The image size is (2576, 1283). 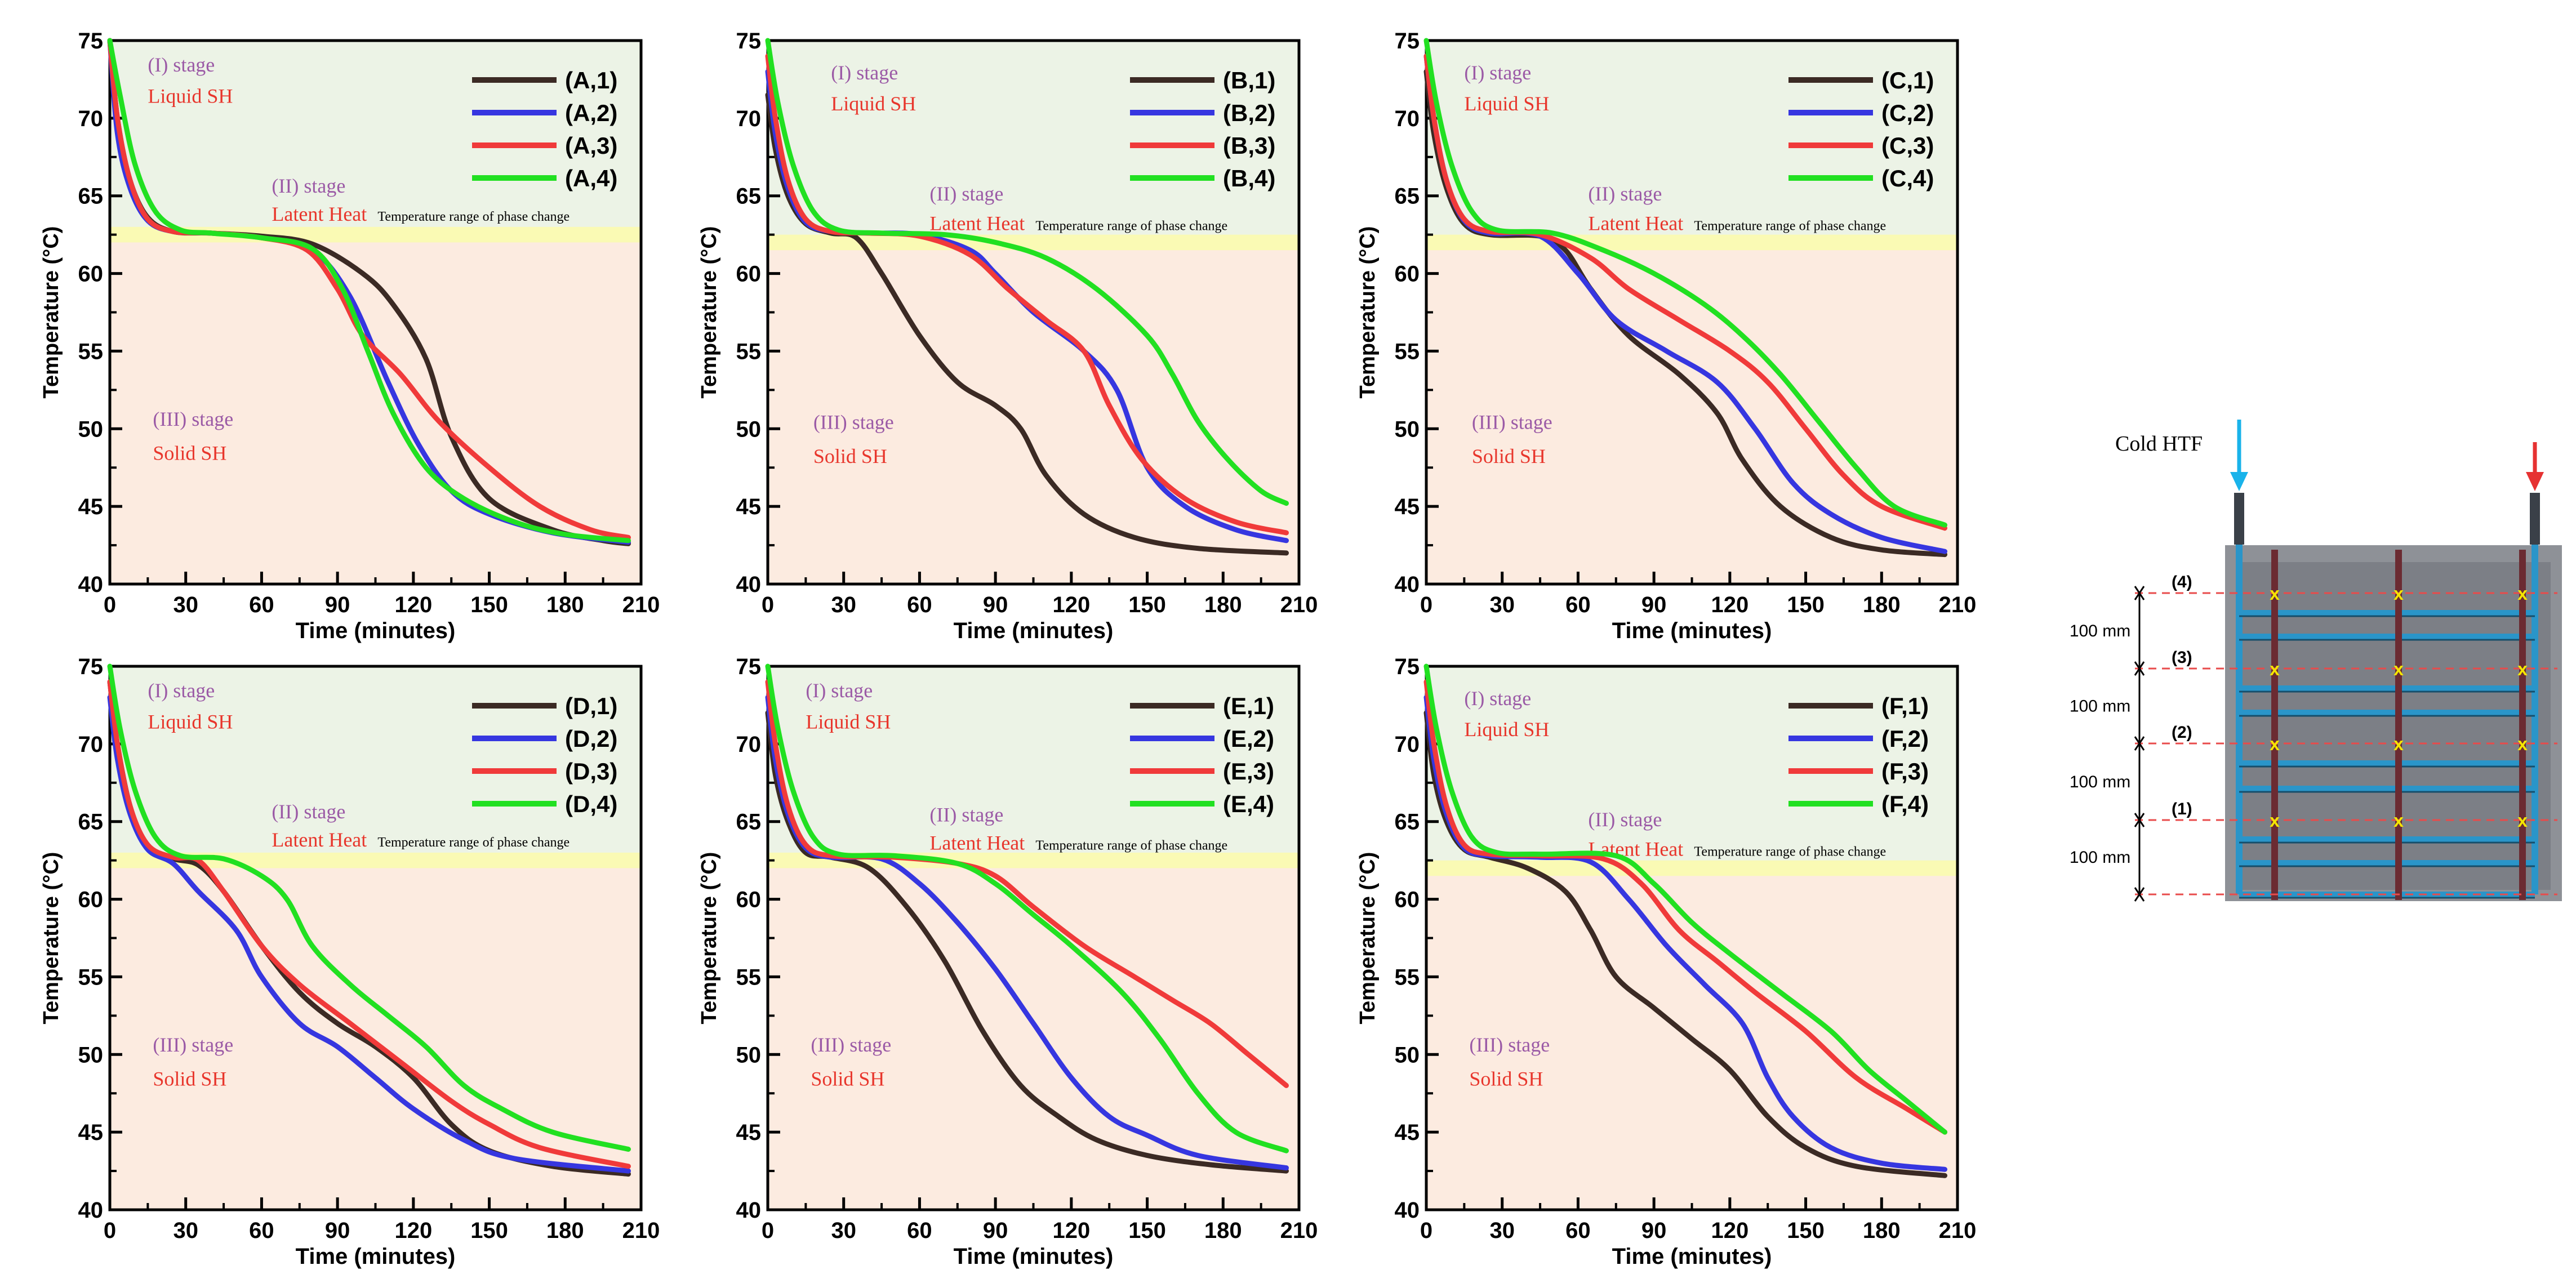 I want to click on legend-label-3: (A,3), so click(x=591, y=145).